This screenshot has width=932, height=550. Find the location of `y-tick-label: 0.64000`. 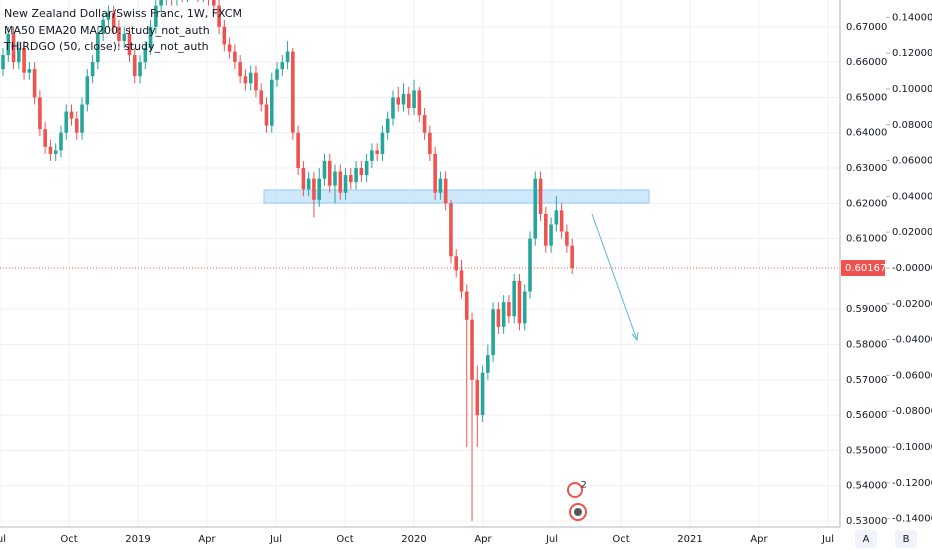

y-tick-label: 0.64000 is located at coordinates (866, 133).